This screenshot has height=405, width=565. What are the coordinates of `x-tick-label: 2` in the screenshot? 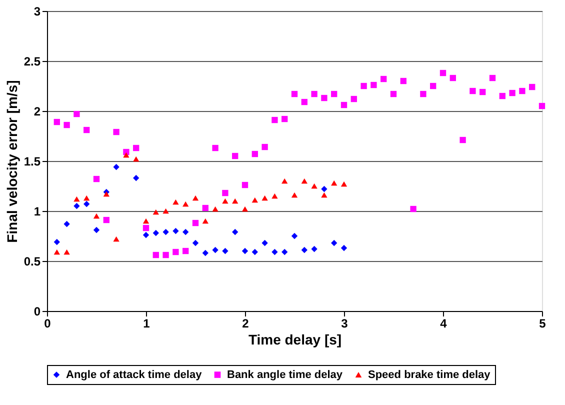 It's located at (246, 323).